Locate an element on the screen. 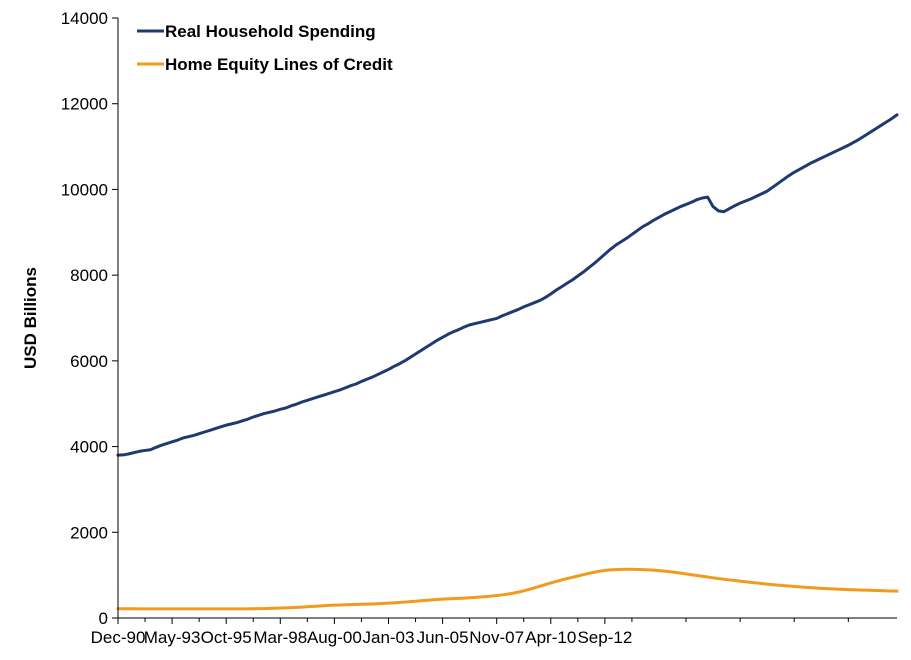  y-tick-label: 4000 is located at coordinates (89, 447).